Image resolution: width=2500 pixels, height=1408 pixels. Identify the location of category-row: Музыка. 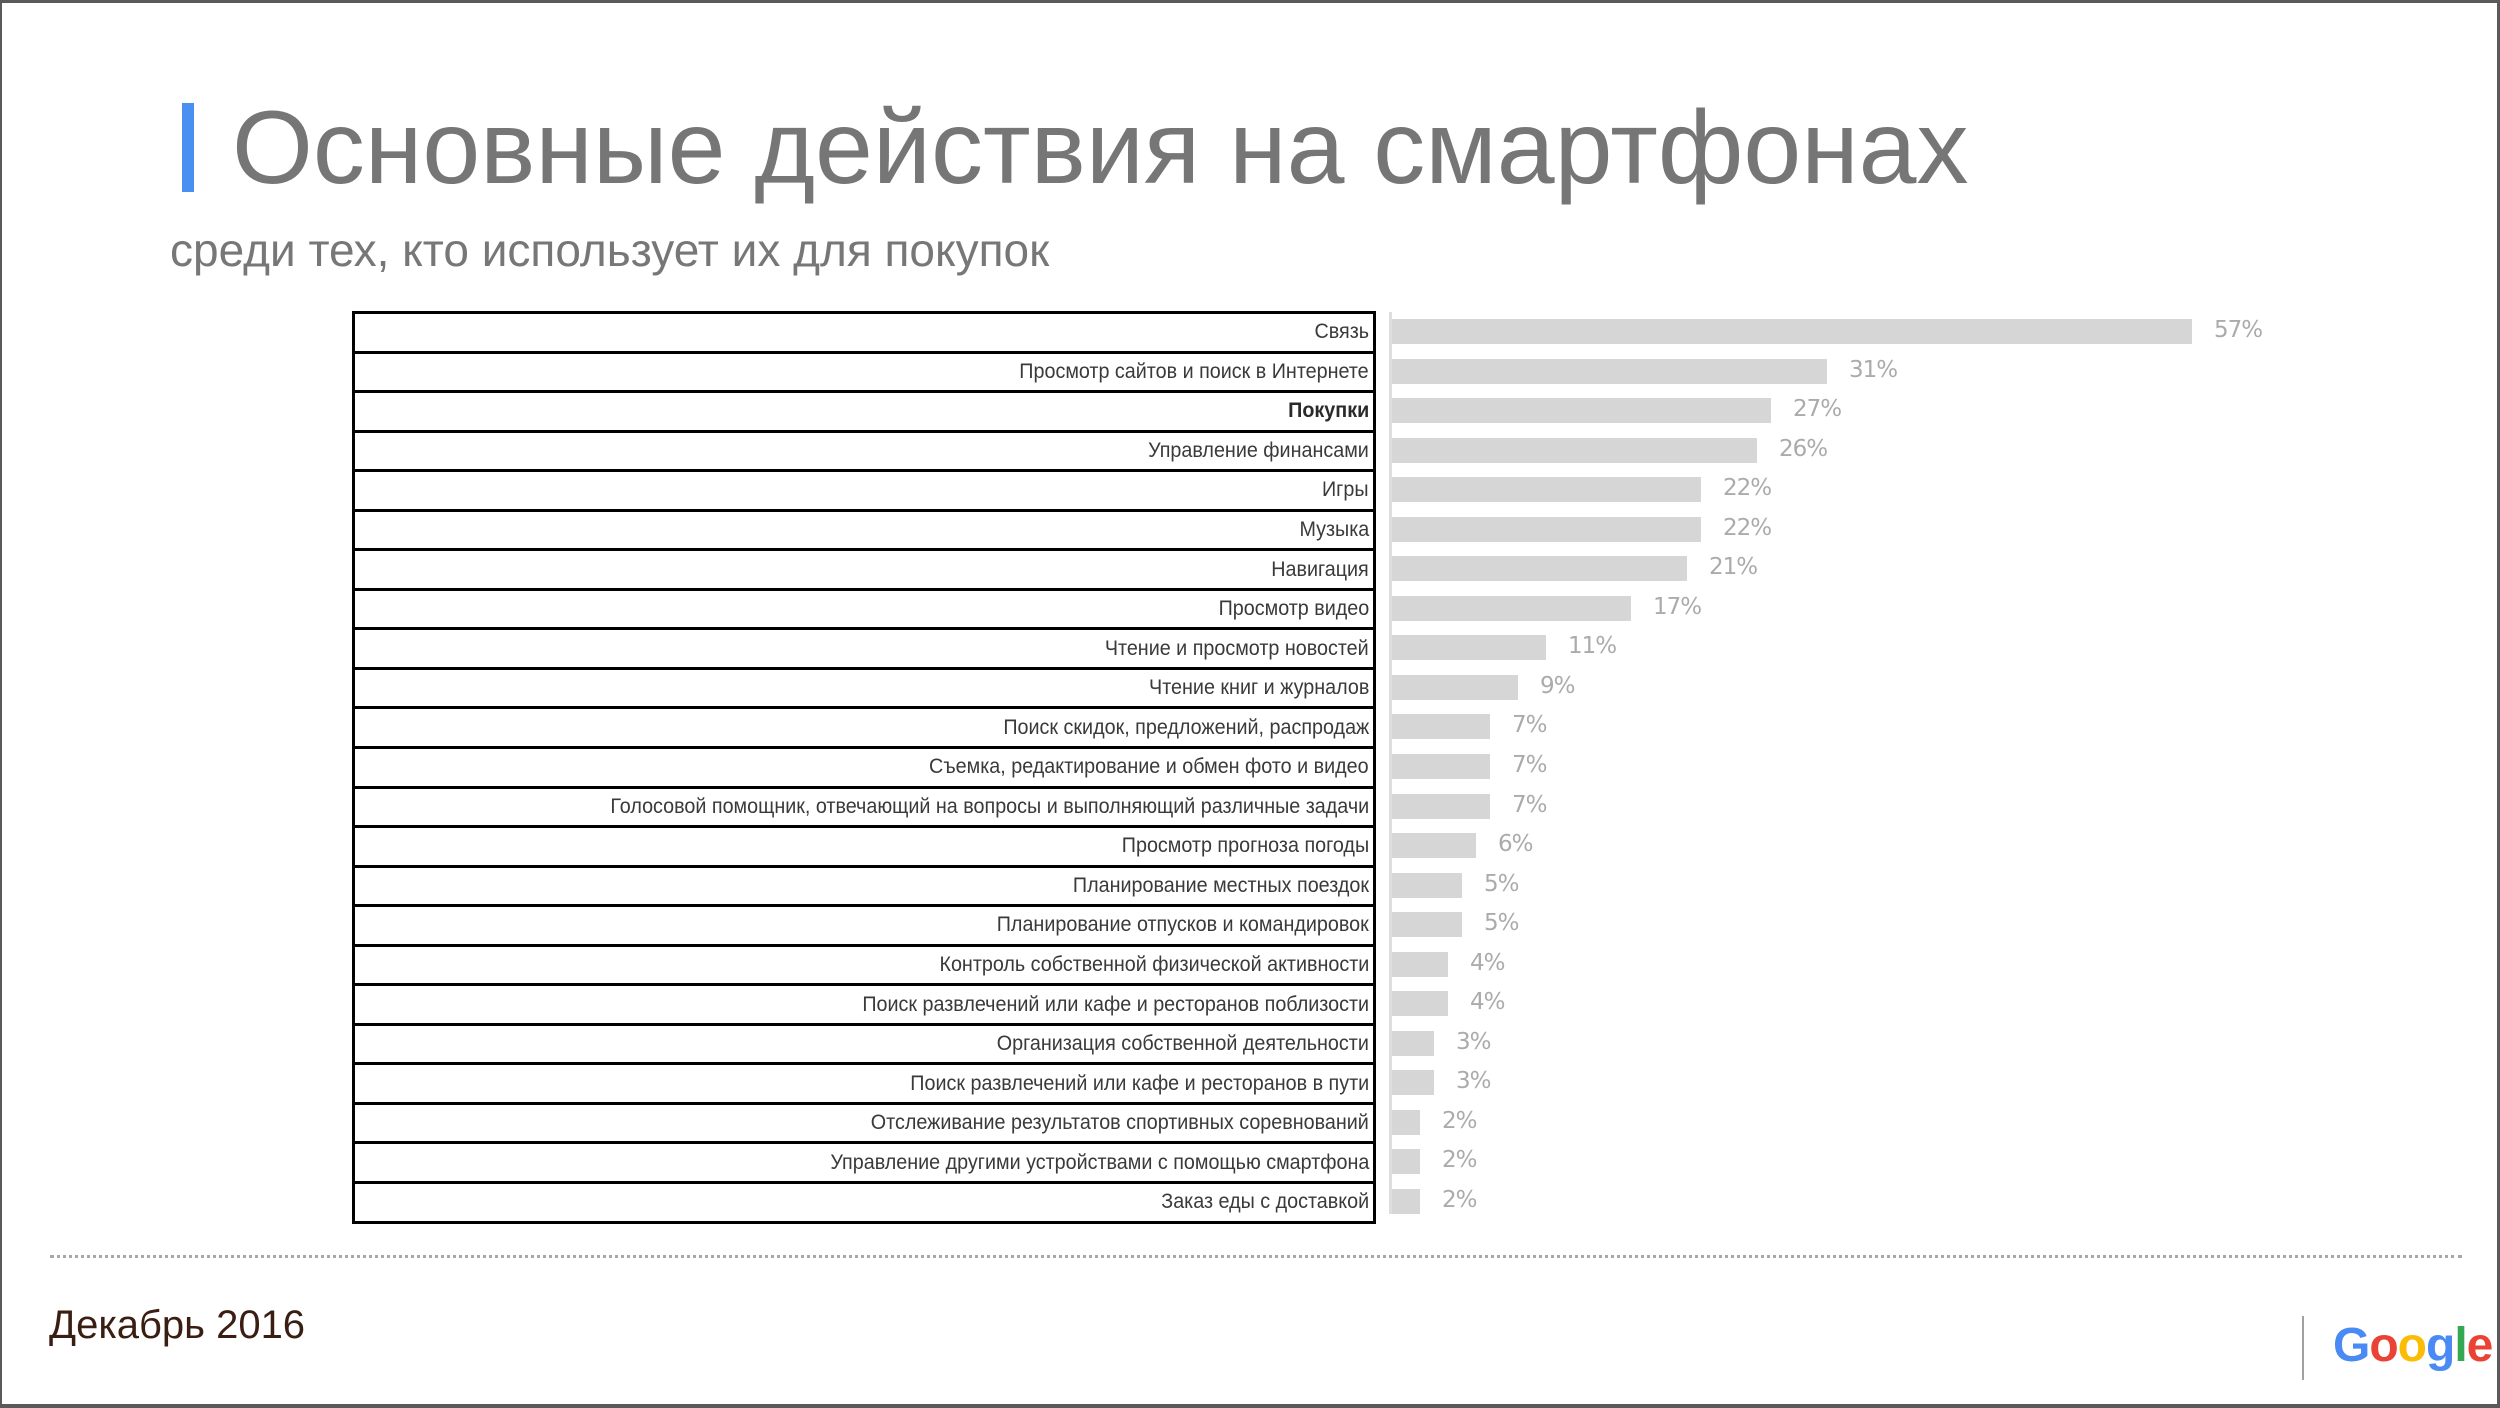
(864, 528).